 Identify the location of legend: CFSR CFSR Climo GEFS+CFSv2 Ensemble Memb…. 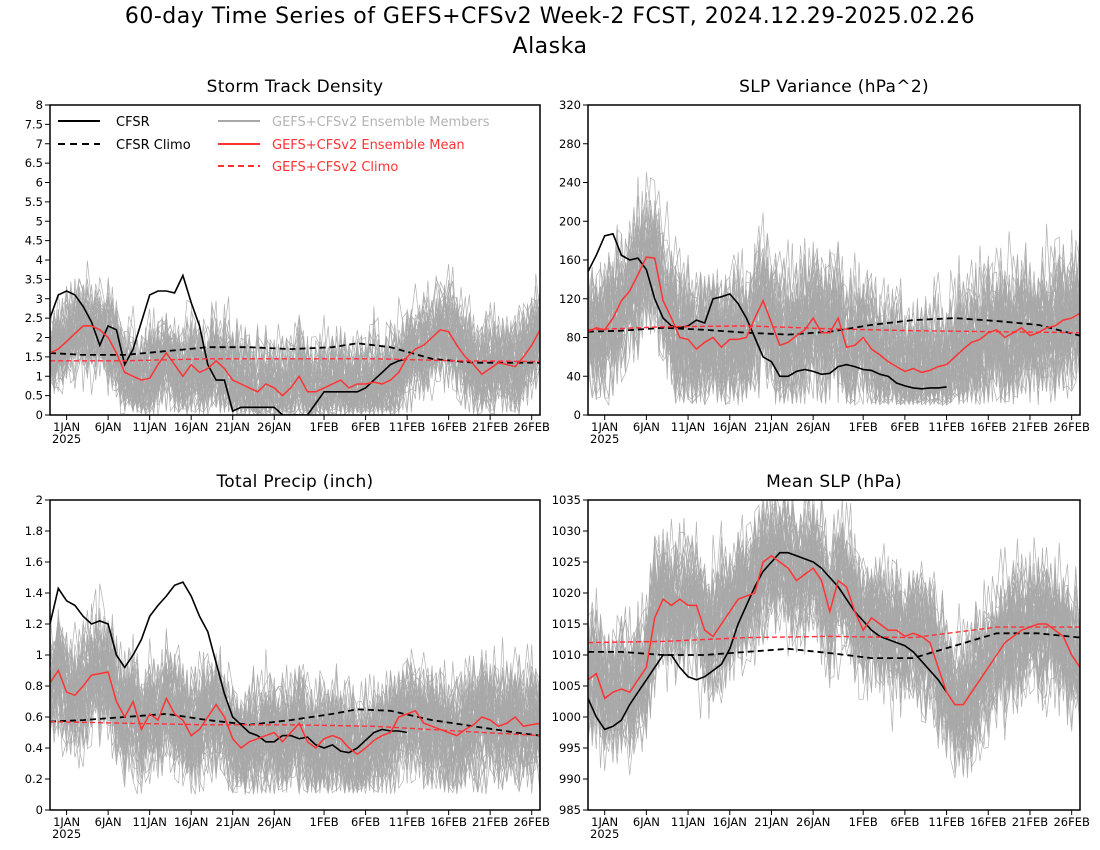
(274, 145).